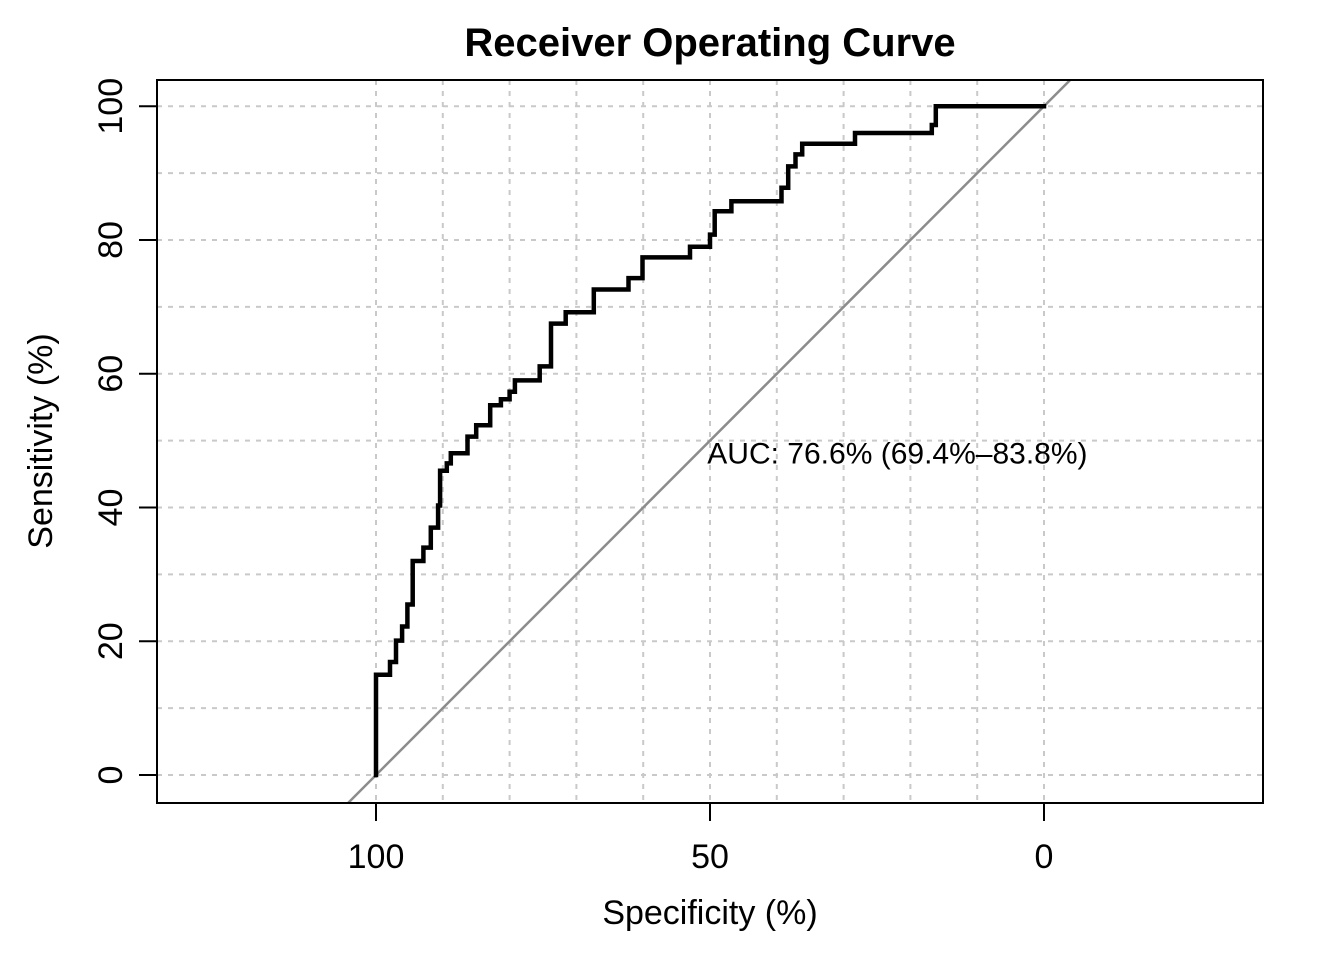 The width and height of the screenshot is (1344, 960). I want to click on x-tick-label: 100, so click(376, 857).